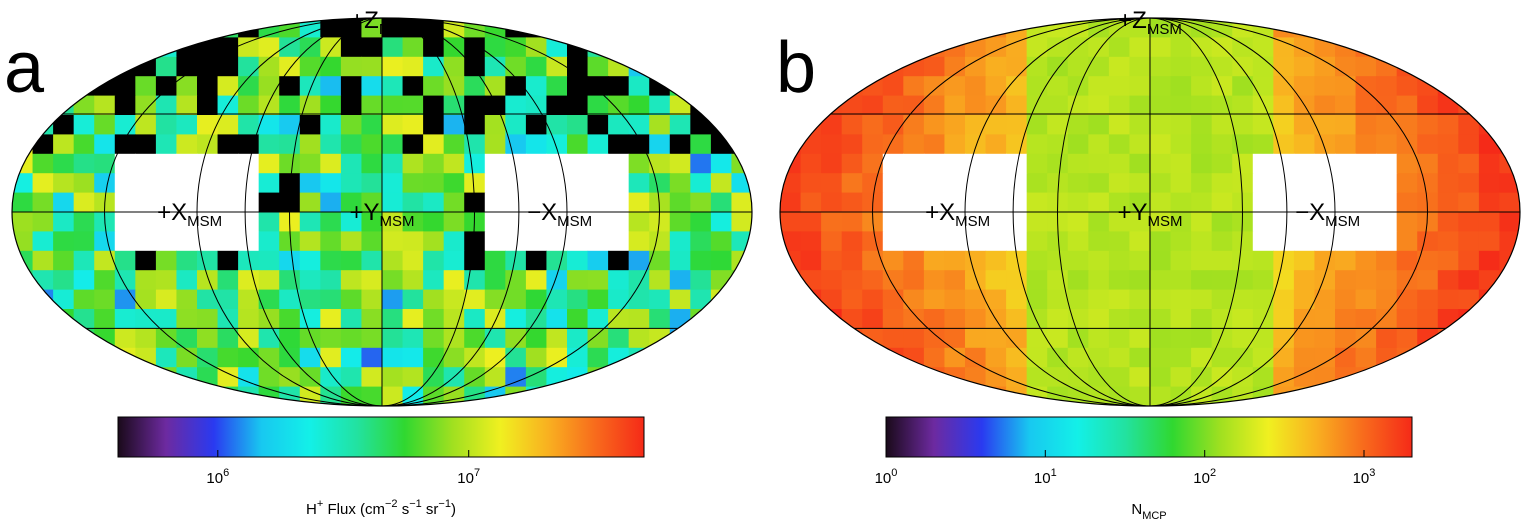 This screenshot has height=519, width=1530. What do you see at coordinates (559, 214) in the screenshot?
I see `direction-label: −XMSM` at bounding box center [559, 214].